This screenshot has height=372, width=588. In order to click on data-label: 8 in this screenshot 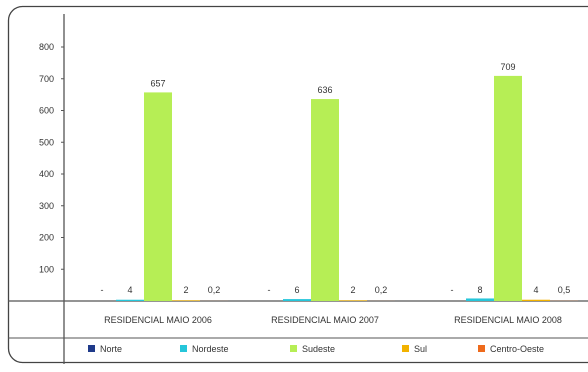, I will do `click(479, 290)`.